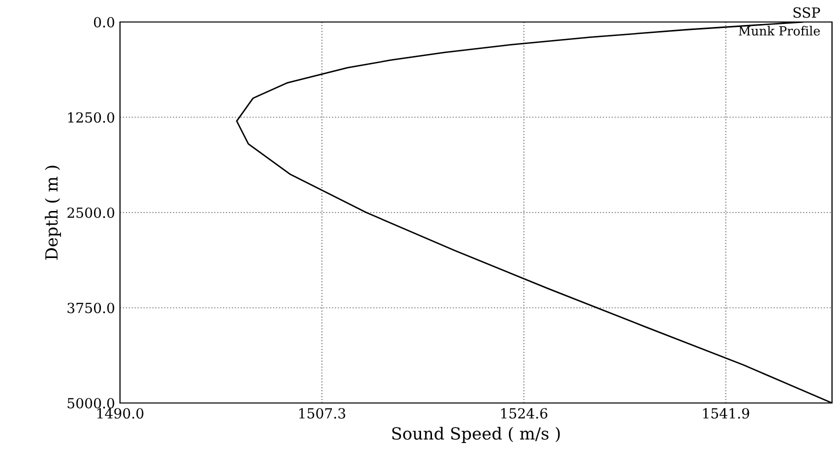 This screenshot has height=471, width=833. Describe the element at coordinates (104, 22) in the screenshot. I see `y-tick-label: 0.0` at that location.